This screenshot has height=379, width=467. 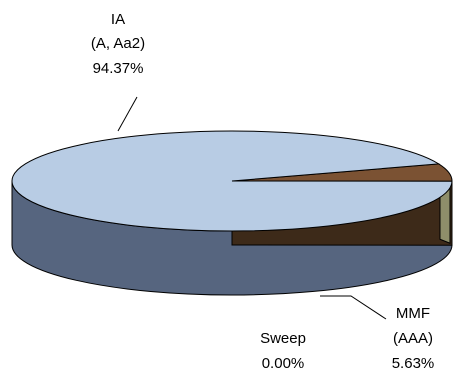 I want to click on mmf-label: MMF, so click(x=413, y=313).